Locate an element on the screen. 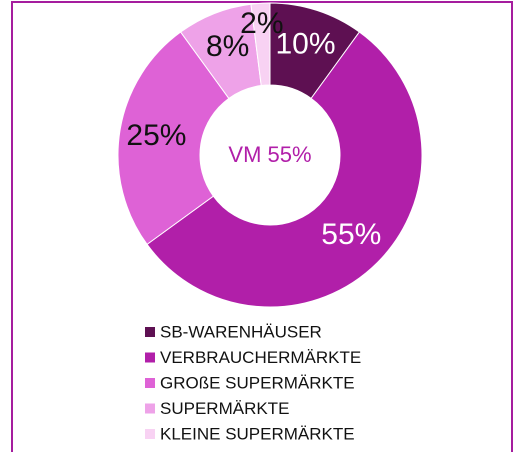 Image resolution: width=525 pixels, height=452 pixels. value-label: 25% is located at coordinates (156, 135).